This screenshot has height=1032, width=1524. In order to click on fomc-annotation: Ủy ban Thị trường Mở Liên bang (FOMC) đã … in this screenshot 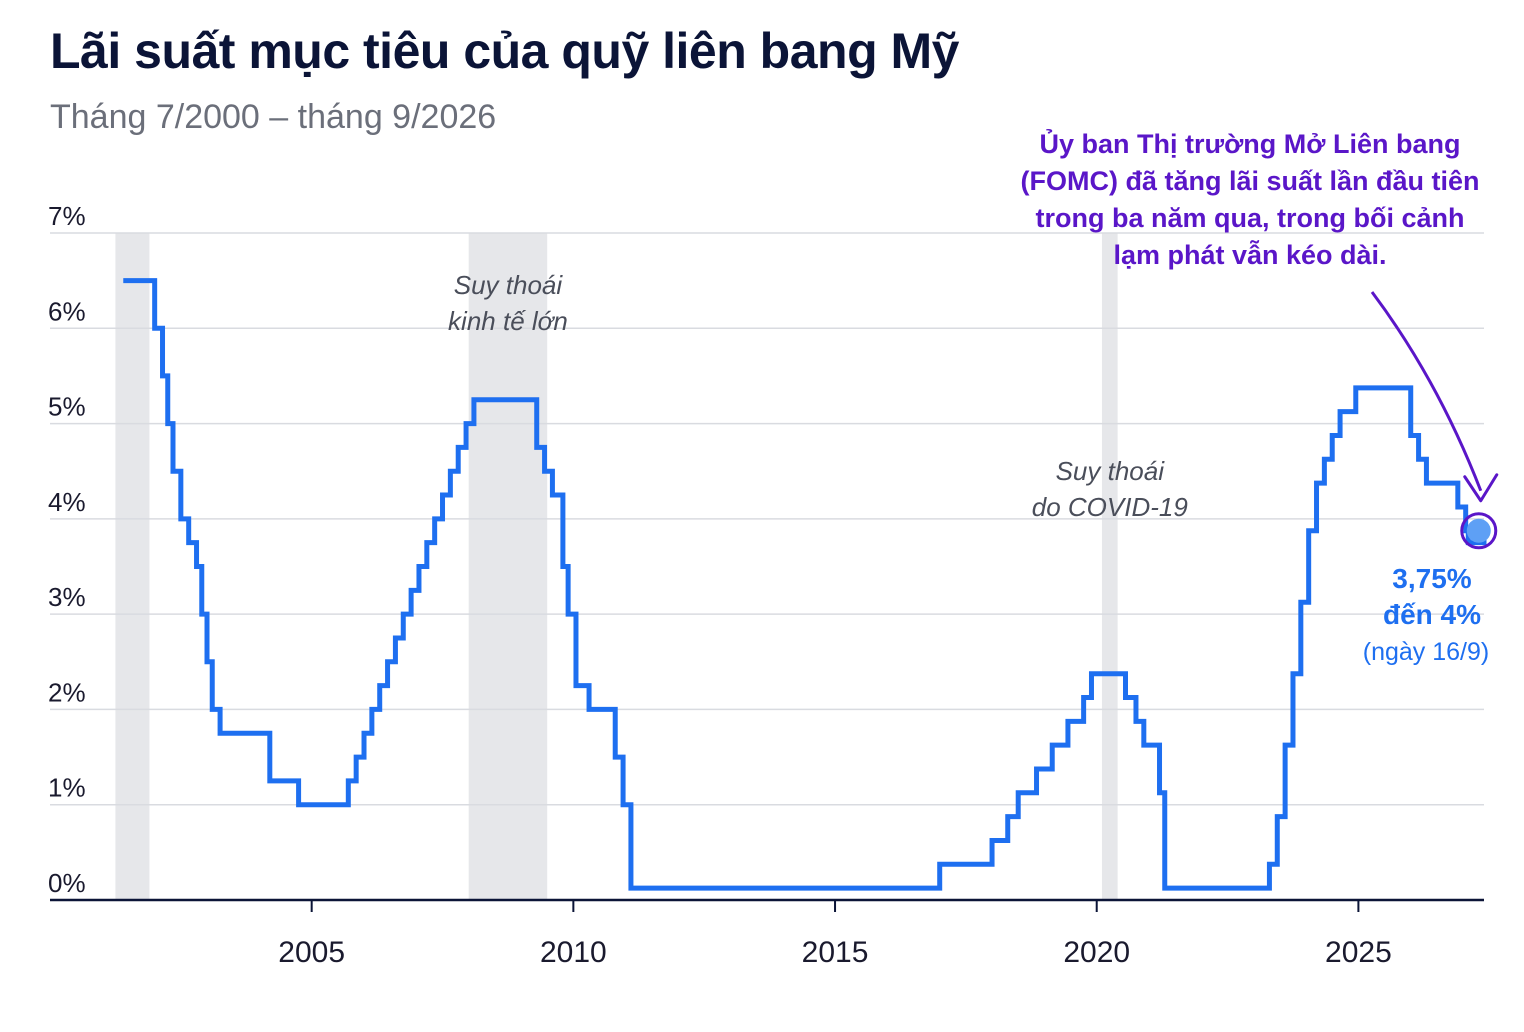, I will do `click(1259, 315)`.